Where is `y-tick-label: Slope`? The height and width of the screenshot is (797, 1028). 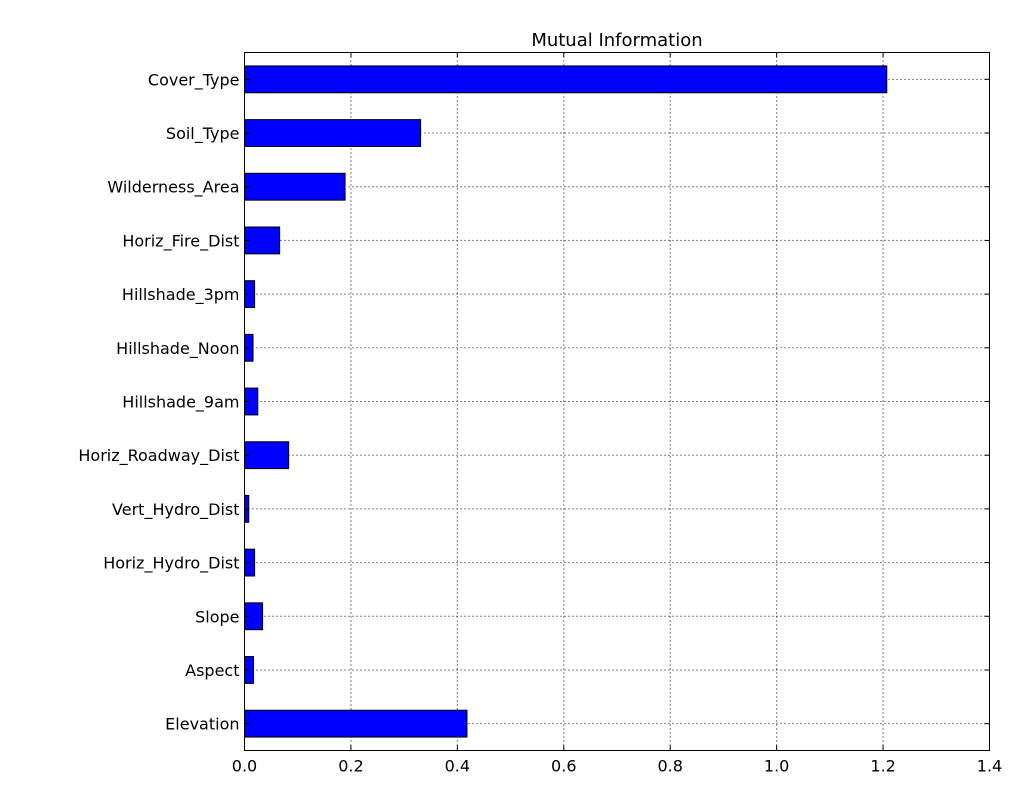
y-tick-label: Slope is located at coordinates (217, 616).